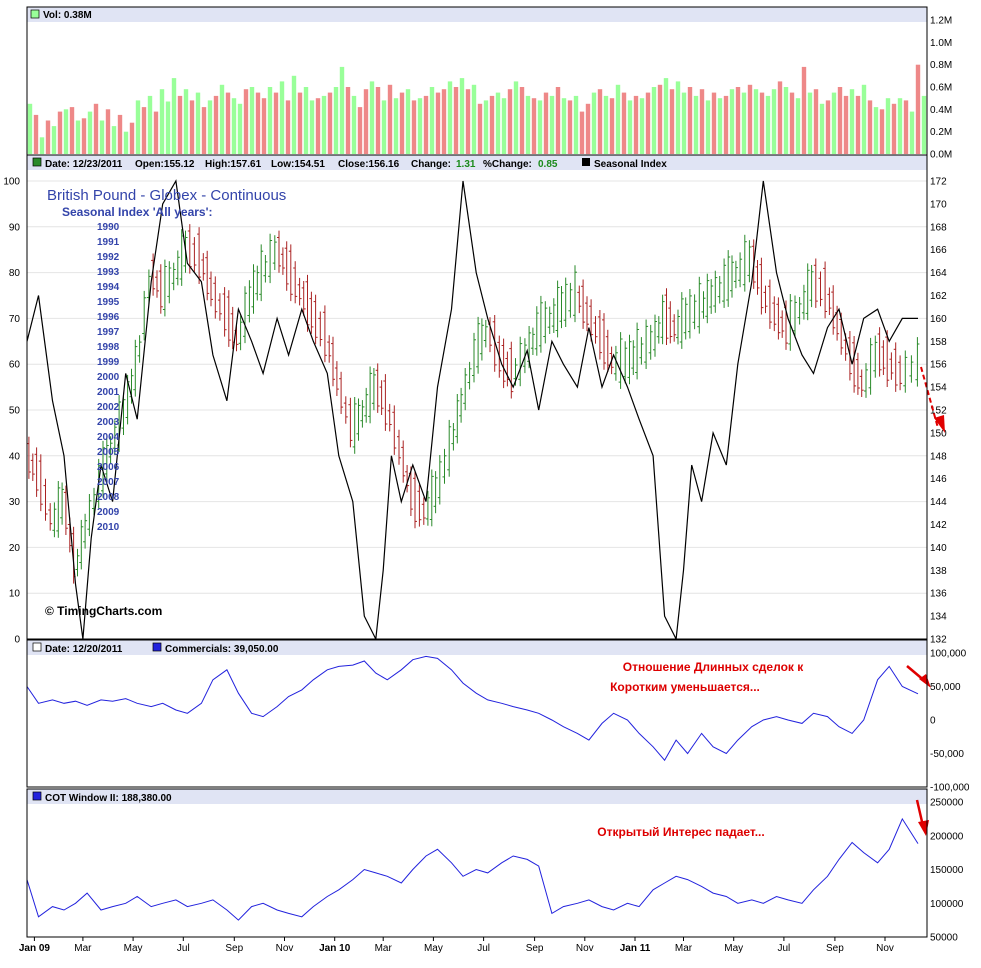 The width and height of the screenshot is (981, 968). Describe the element at coordinates (925, 681) in the screenshot. I see `commercials-arrow-head` at that location.